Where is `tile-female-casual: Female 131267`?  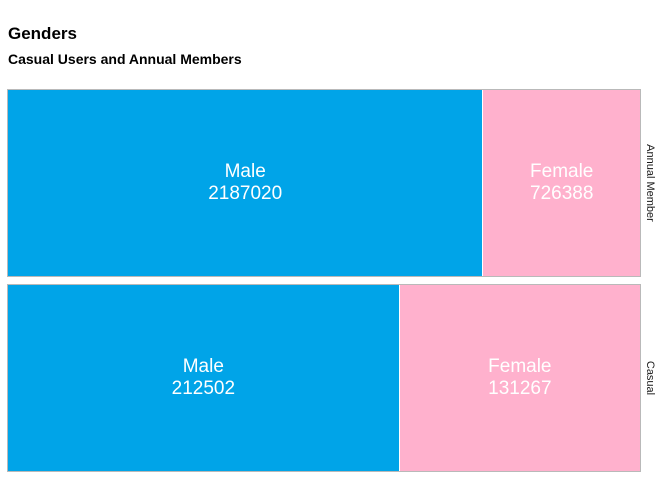 tile-female-casual: Female 131267 is located at coordinates (519, 378).